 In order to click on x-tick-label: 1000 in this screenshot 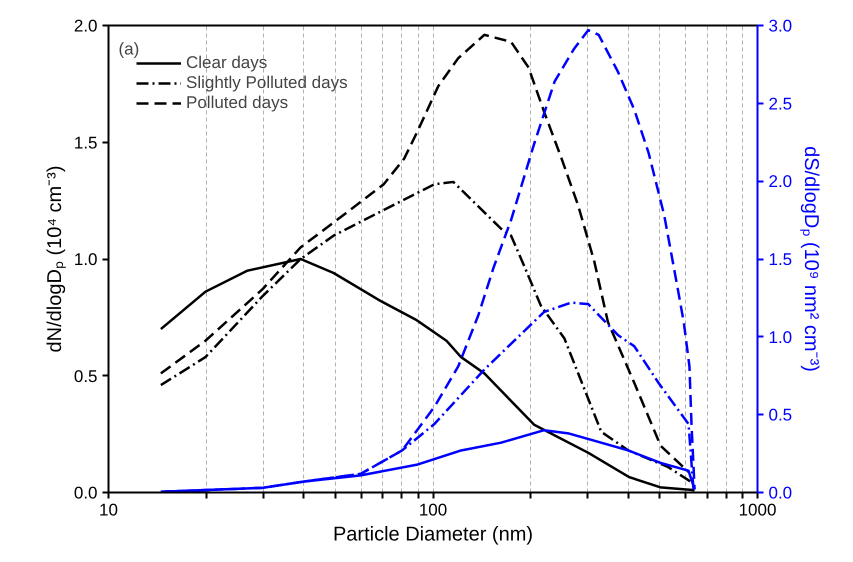, I will do `click(757, 510)`.